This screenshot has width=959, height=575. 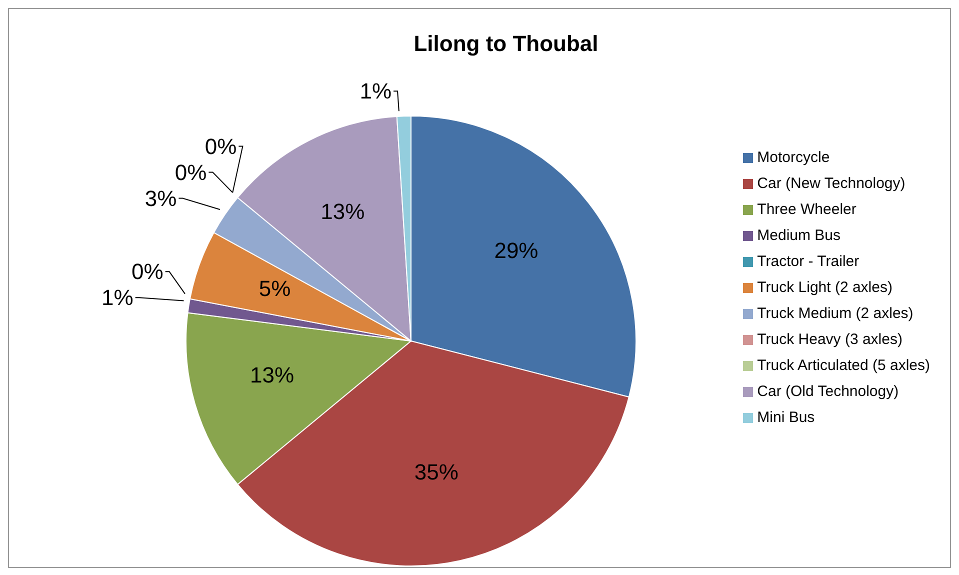 I want to click on legend-label: Mini Bus, so click(x=786, y=417).